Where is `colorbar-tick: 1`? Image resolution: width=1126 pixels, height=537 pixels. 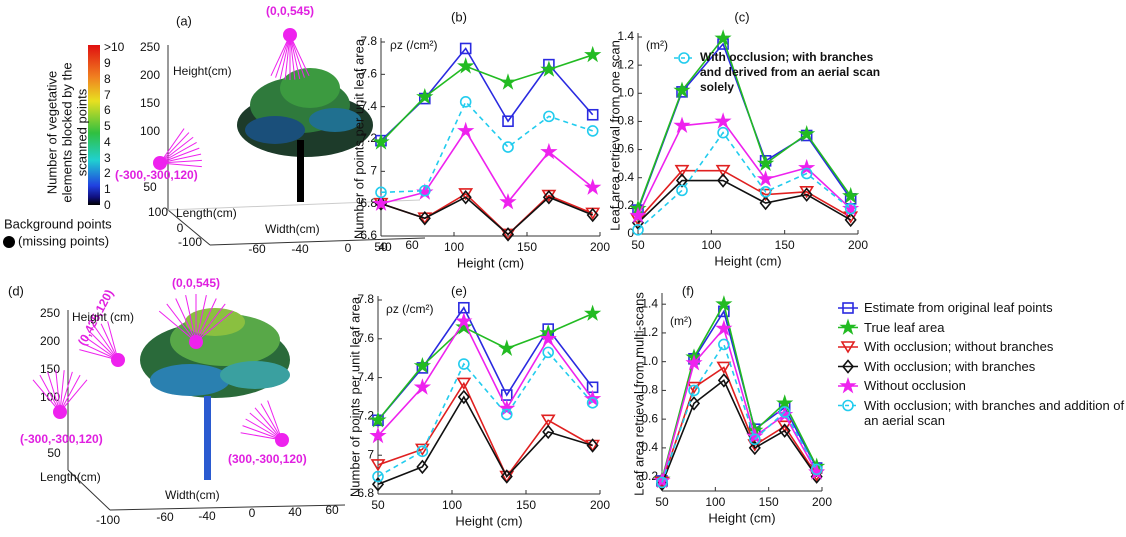 colorbar-tick: 1 is located at coordinates (107, 189).